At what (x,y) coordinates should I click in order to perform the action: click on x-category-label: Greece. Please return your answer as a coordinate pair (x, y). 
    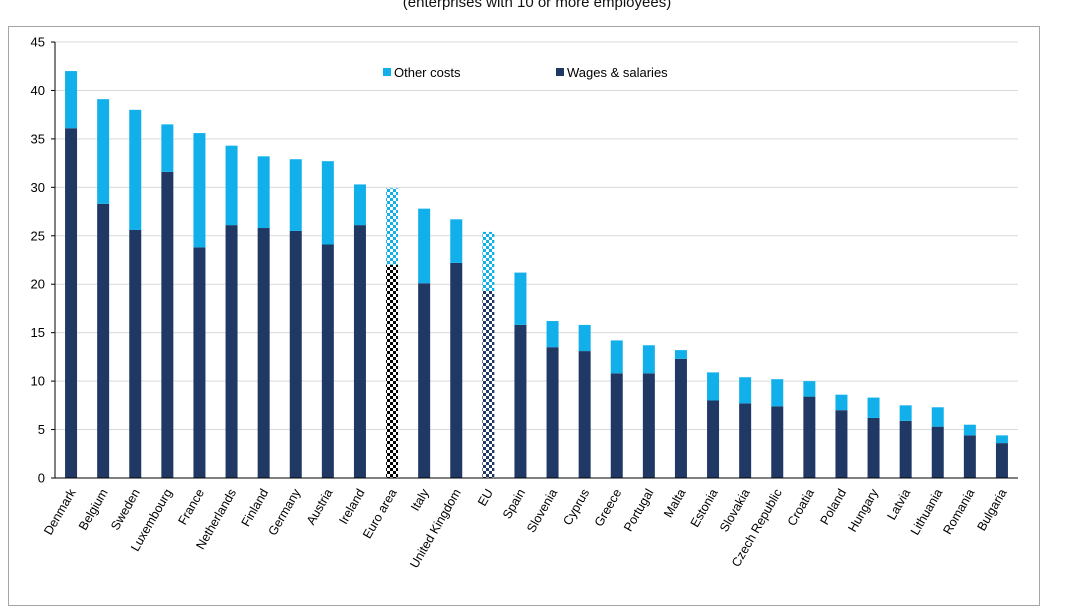
    Looking at the image, I should click on (608, 507).